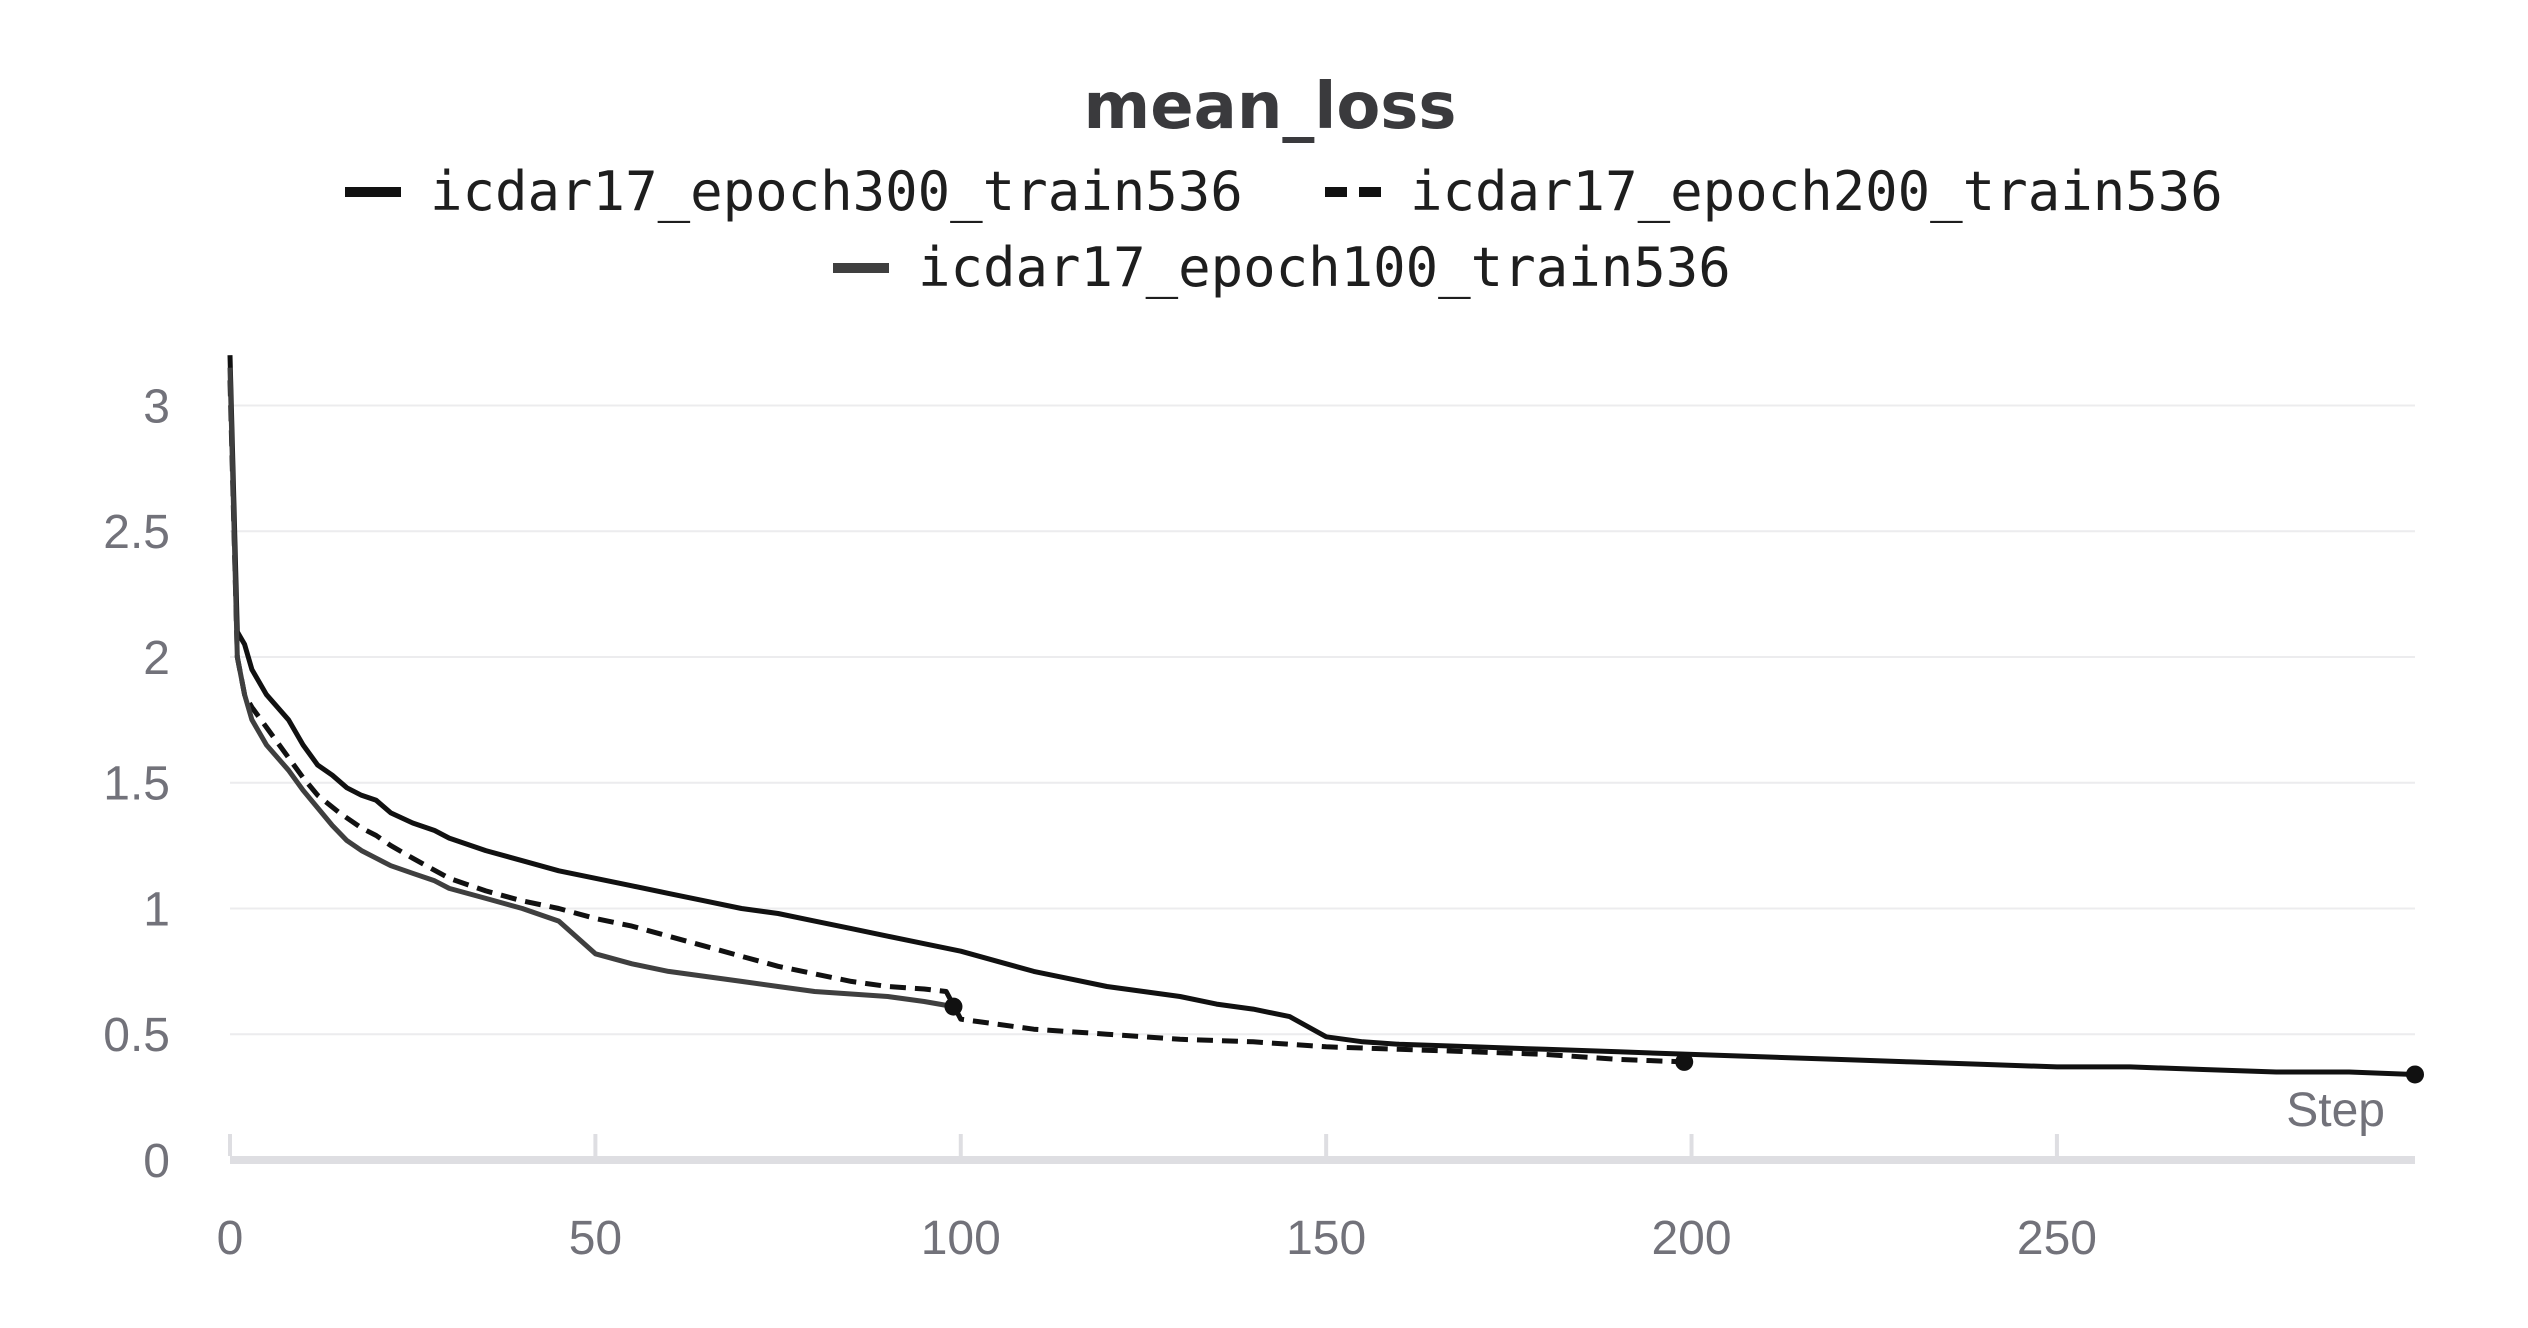 Image resolution: width=2528 pixels, height=1328 pixels. Describe the element at coordinates (1326, 1238) in the screenshot. I see `x-tick-label: 150` at that location.